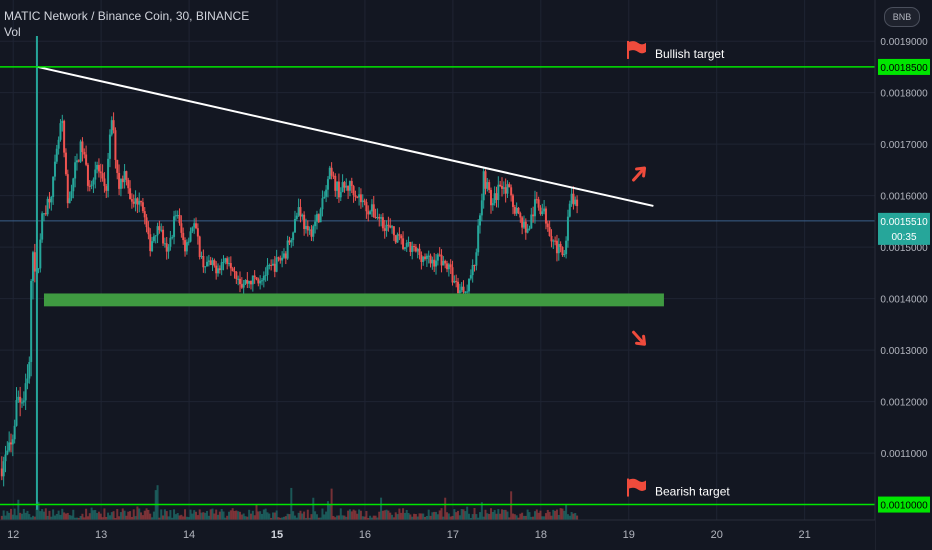 The width and height of the screenshot is (932, 550). I want to click on volume-indicator-label: Vol, so click(12, 32).